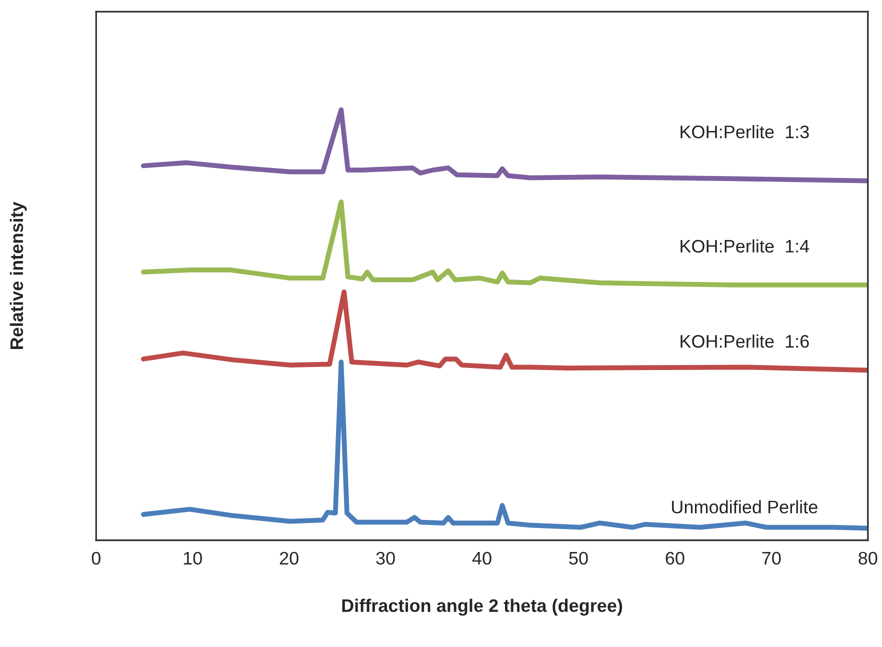 The width and height of the screenshot is (882, 647). What do you see at coordinates (385, 558) in the screenshot?
I see `x-tick-label: 30` at bounding box center [385, 558].